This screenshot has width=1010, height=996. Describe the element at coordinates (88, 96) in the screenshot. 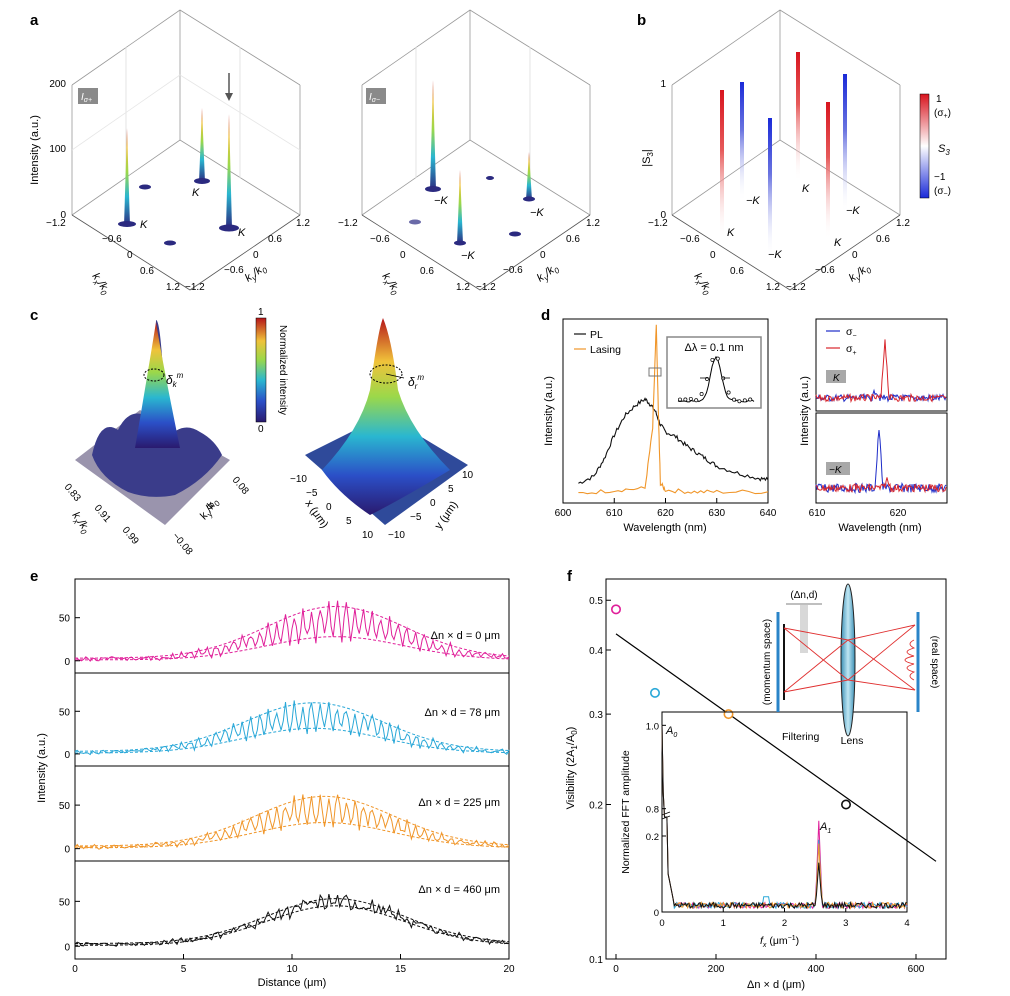

I see `panel-a-left-badge-bg` at that location.